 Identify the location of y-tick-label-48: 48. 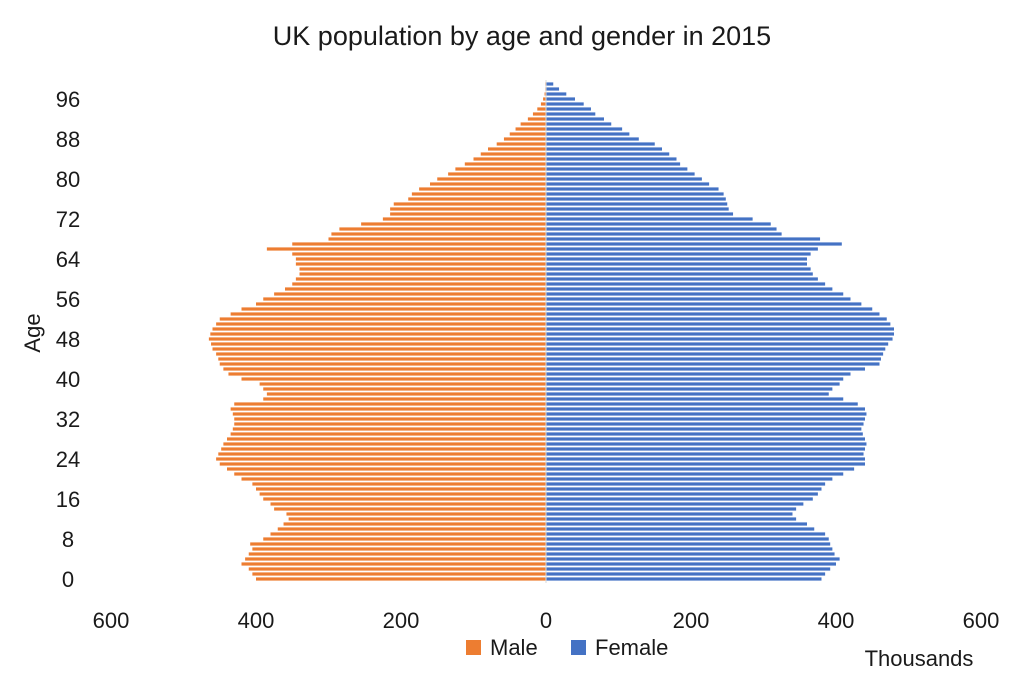
(68, 339).